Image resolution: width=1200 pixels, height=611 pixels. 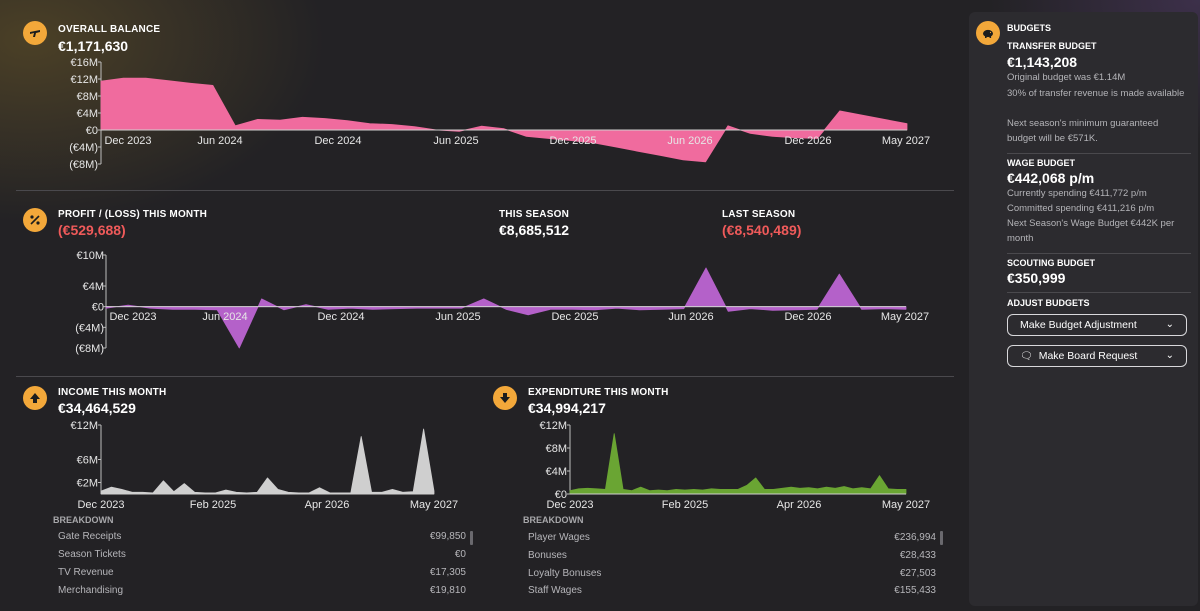 What do you see at coordinates (447, 536) in the screenshot?
I see `row-value: €99,850` at bounding box center [447, 536].